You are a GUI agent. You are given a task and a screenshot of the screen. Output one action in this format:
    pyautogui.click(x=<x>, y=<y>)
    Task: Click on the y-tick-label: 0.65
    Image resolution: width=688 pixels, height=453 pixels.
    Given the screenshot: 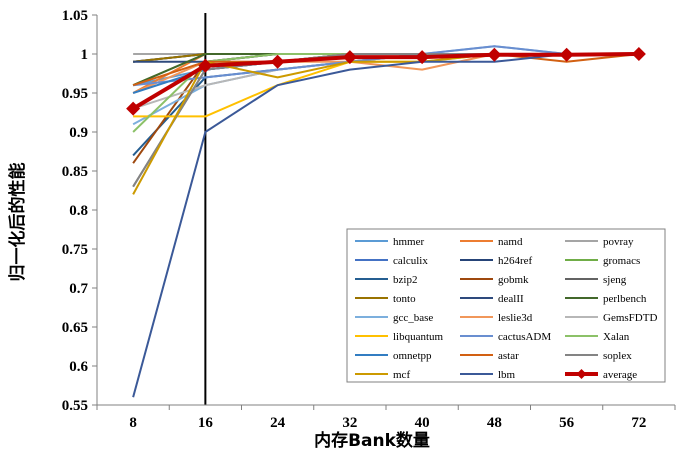 What is the action you would take?
    pyautogui.click(x=75, y=328)
    